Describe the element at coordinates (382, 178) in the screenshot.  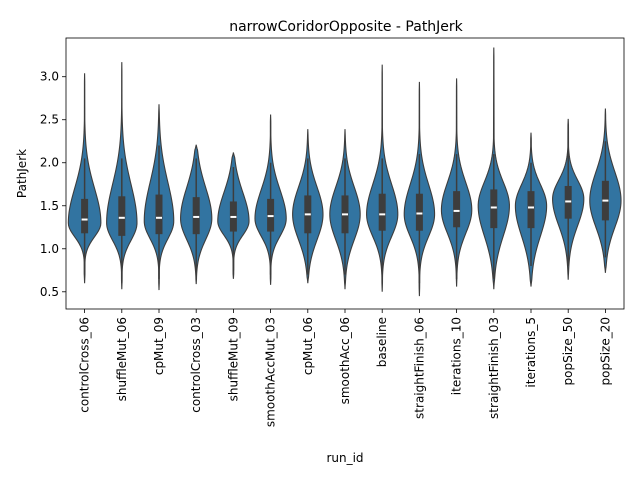
I see `violin-baseline` at that location.